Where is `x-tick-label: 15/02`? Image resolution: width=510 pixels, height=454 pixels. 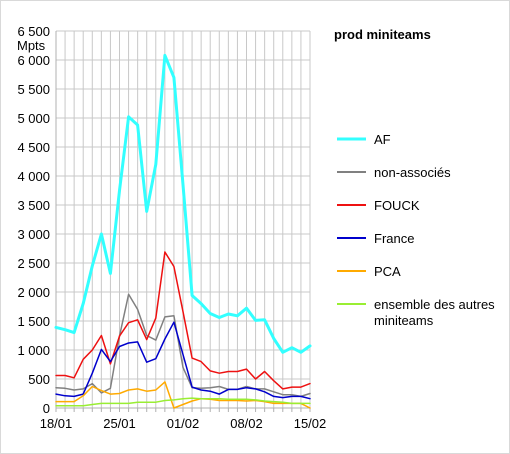
x-tick-label: 15/02 is located at coordinates (310, 423).